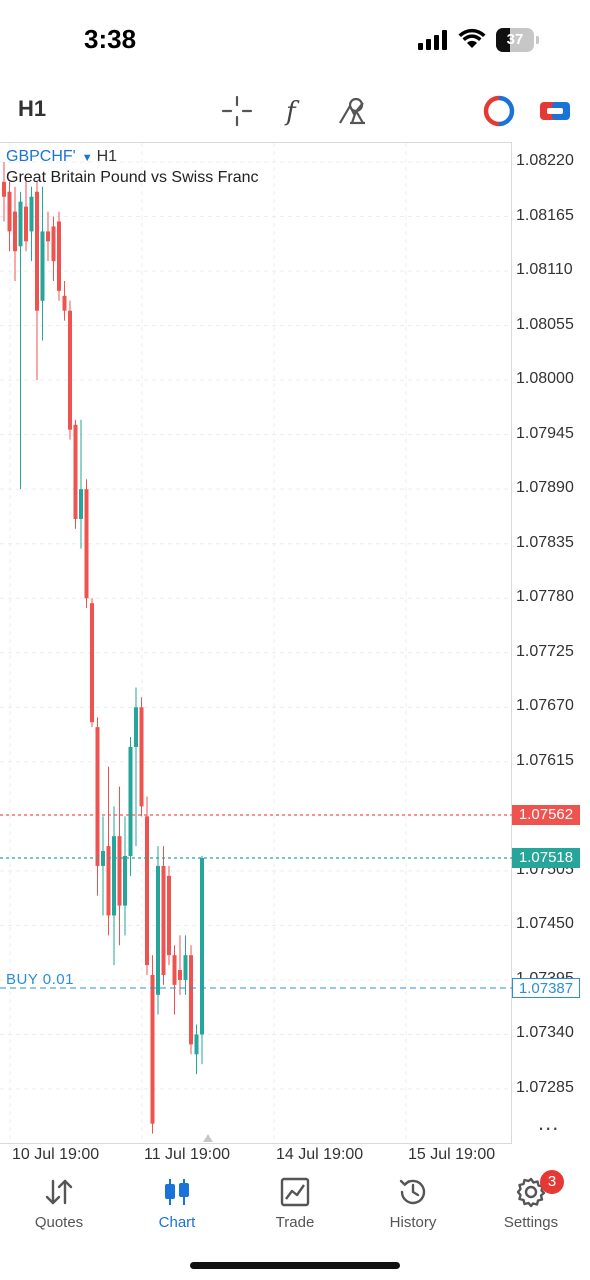 This screenshot has height=1280, width=590. I want to click on symbol-name: GBPCHF', so click(41, 156).